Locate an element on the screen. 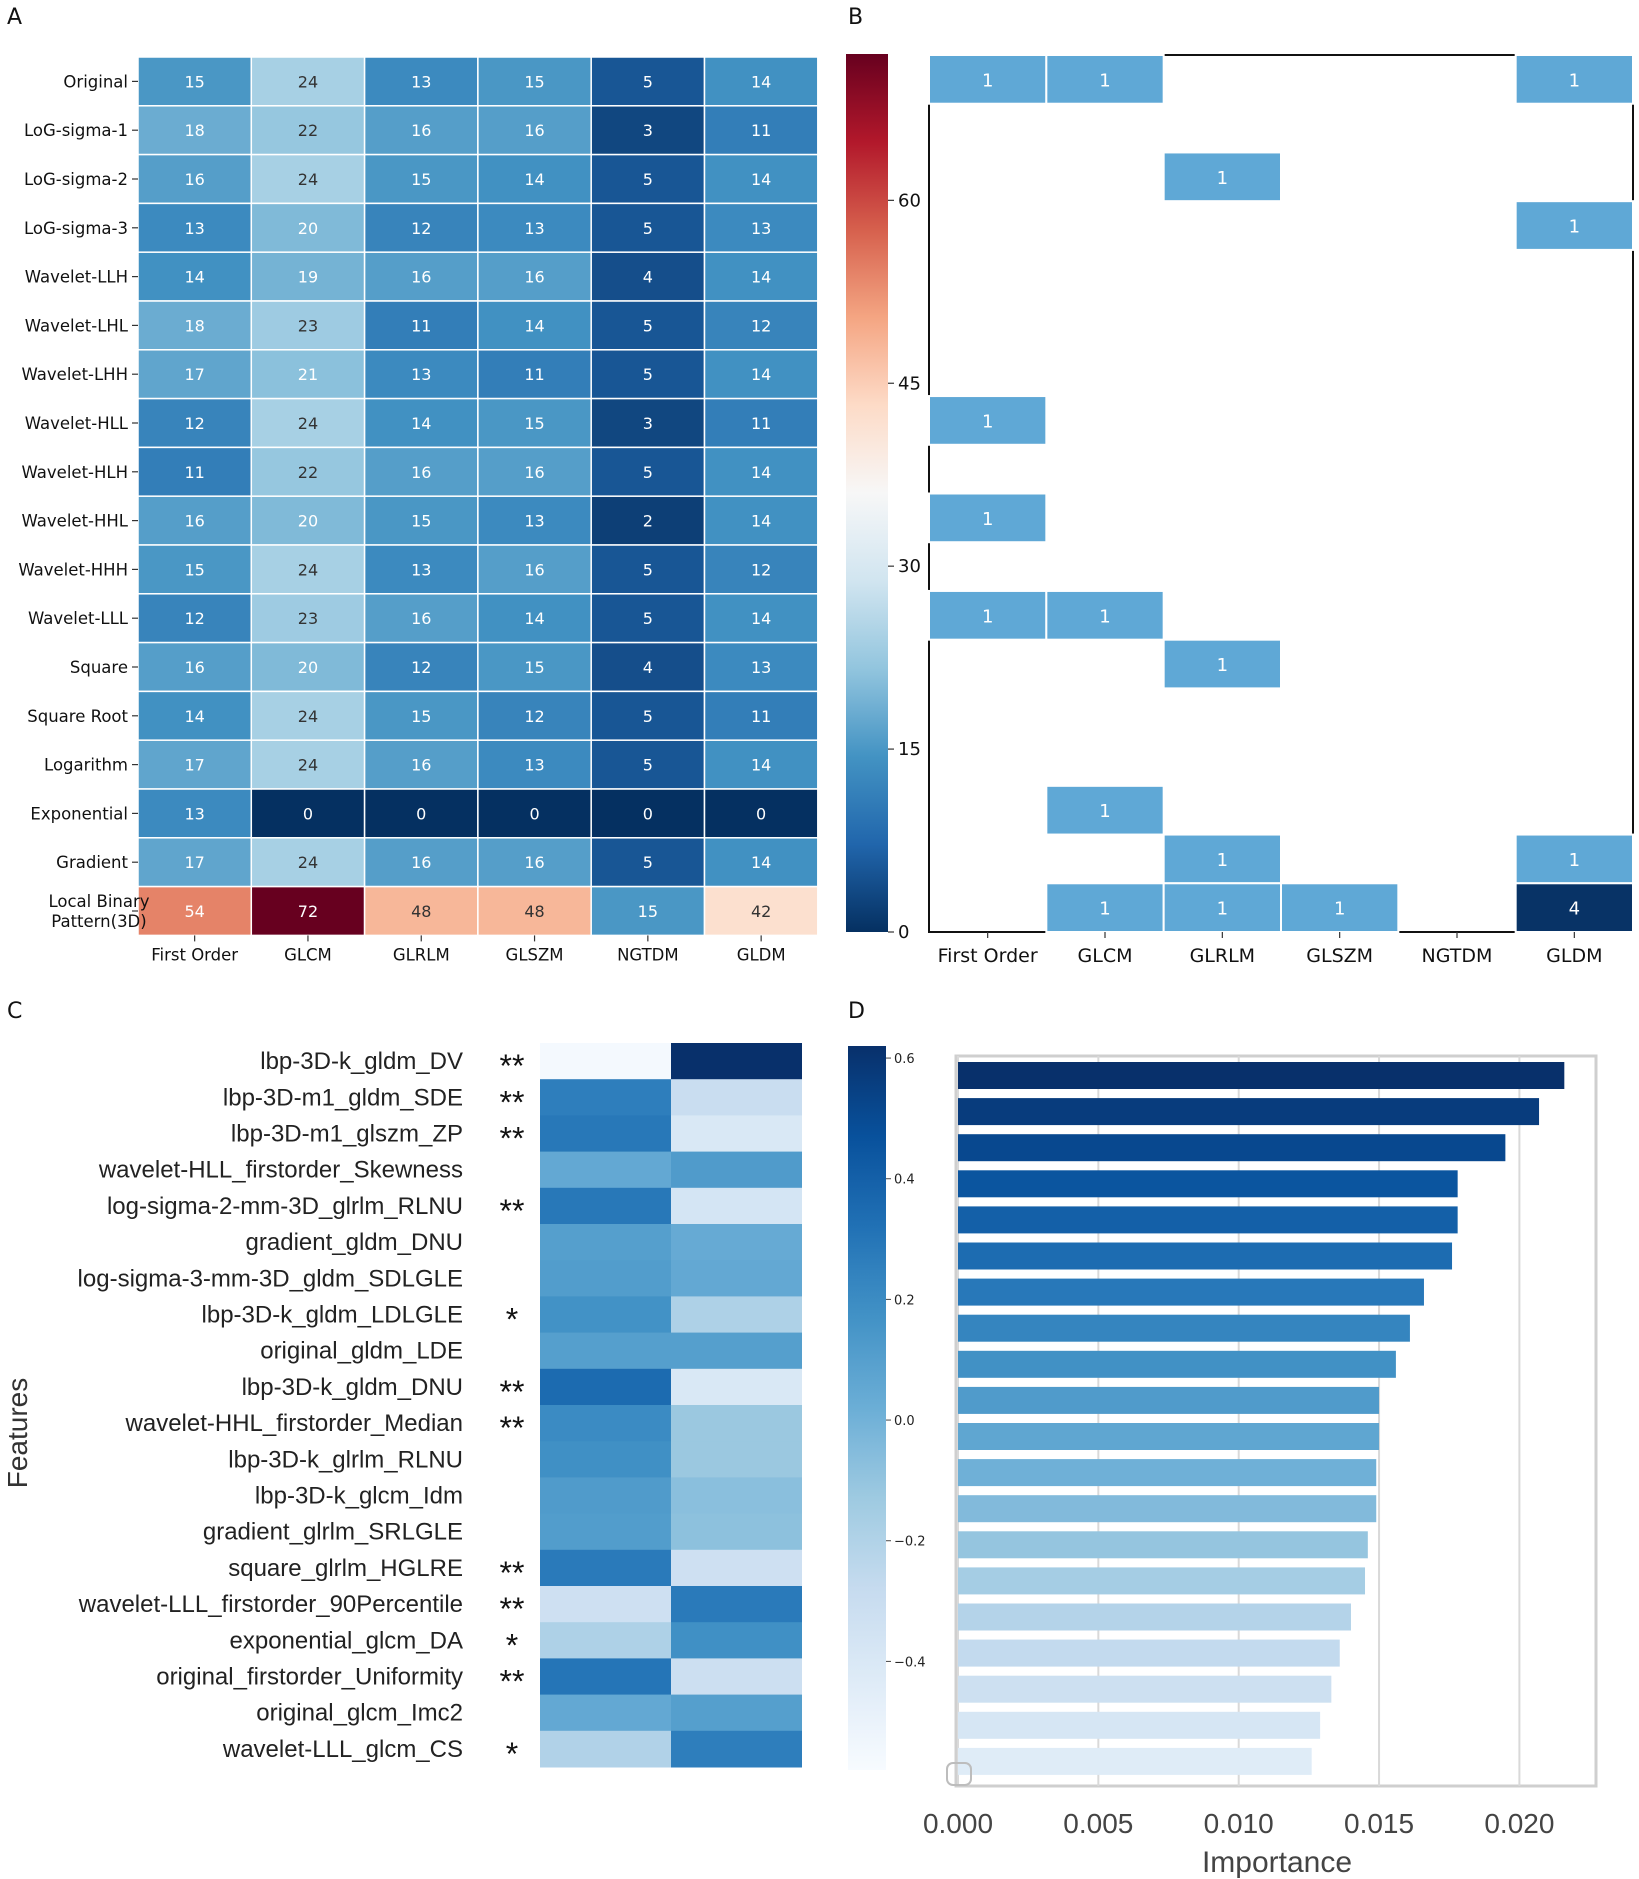 Image resolution: width=1639 pixels, height=1879 pixels. row-label: Wavelet-HHL is located at coordinates (75, 521).